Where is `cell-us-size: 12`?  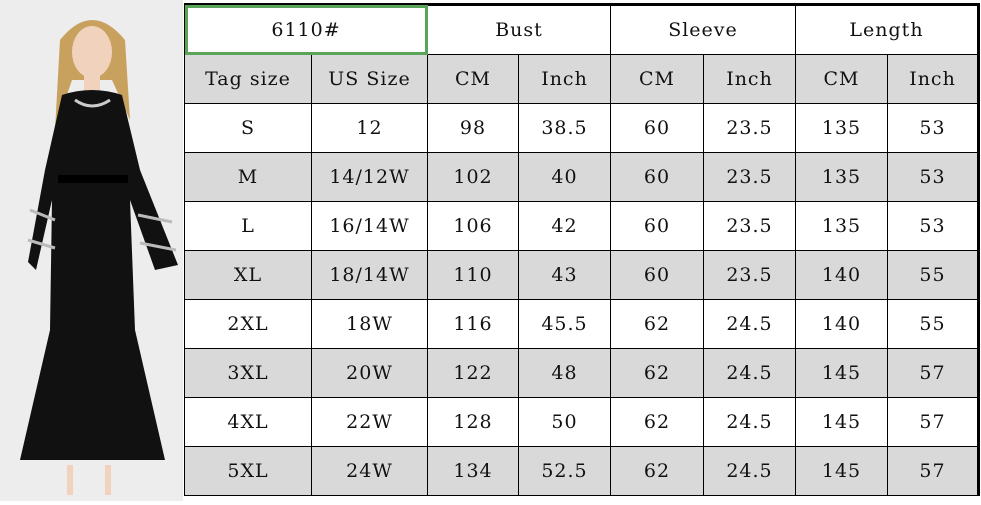
cell-us-size: 12 is located at coordinates (369, 128).